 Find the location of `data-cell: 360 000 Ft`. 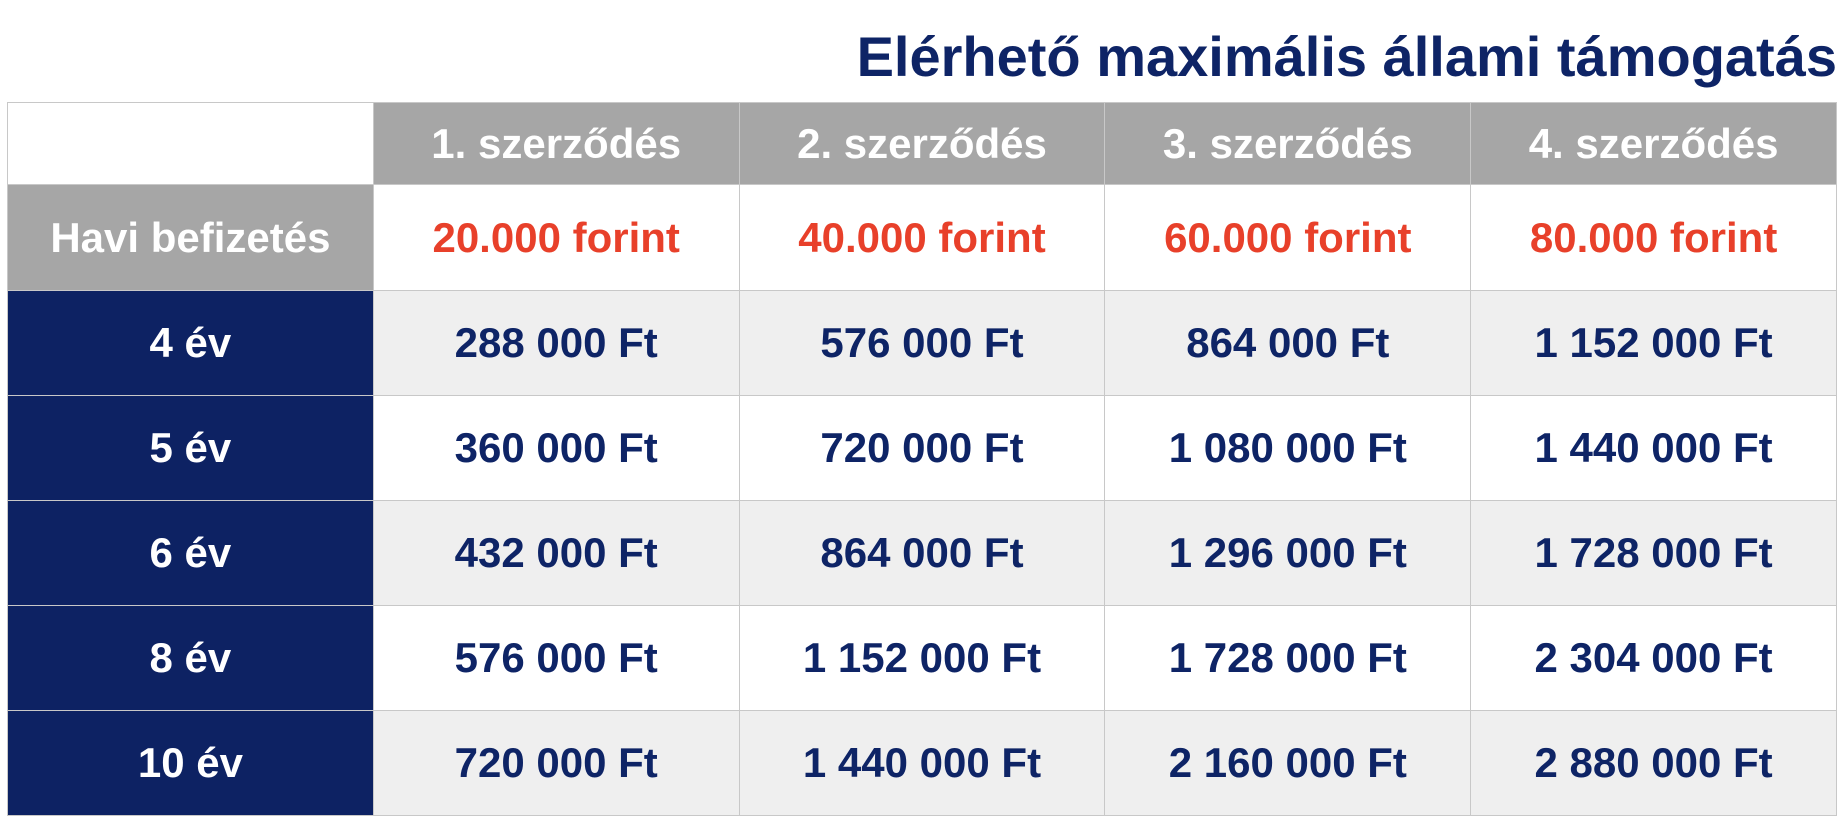

data-cell: 360 000 Ft is located at coordinates (556, 448).